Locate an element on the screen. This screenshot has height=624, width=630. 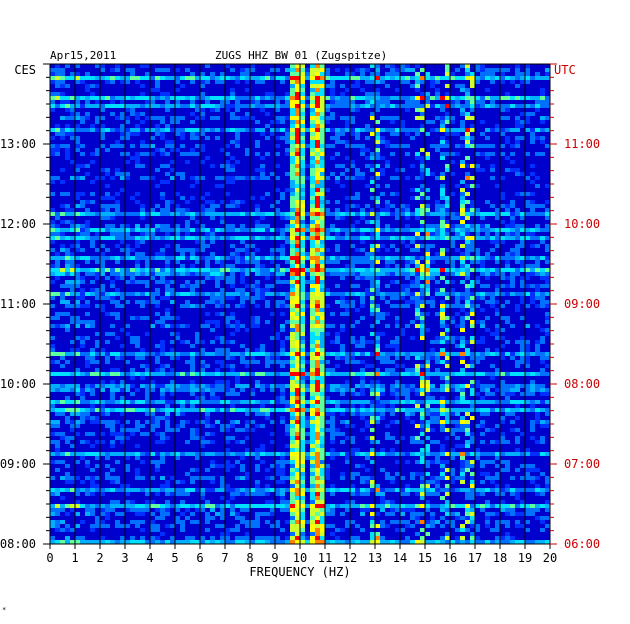
left-time-label: 12:00 is located at coordinates (18, 224).